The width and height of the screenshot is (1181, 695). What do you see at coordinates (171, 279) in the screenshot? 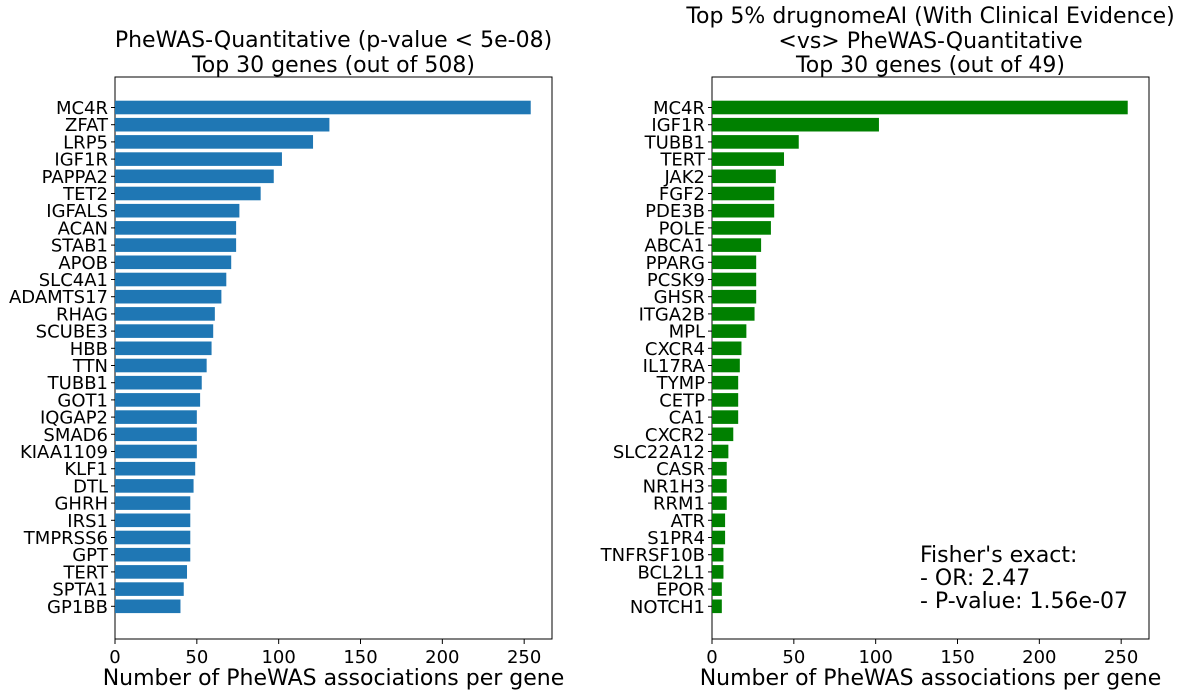
I see `left-bar-slc4a1` at bounding box center [171, 279].